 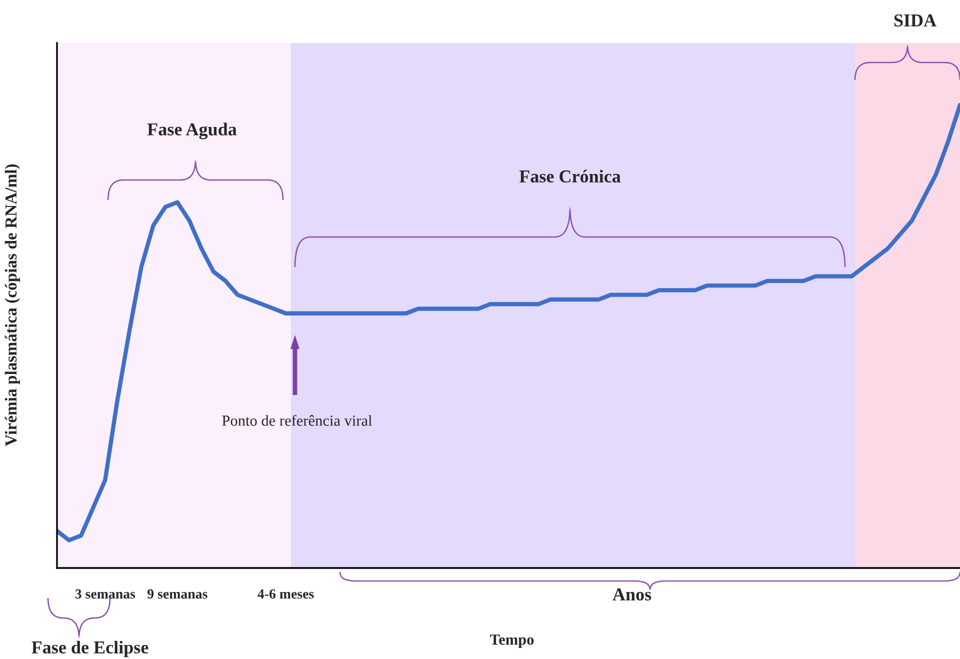 What do you see at coordinates (570, 176) in the screenshot?
I see `annotation: Fase Crónica` at bounding box center [570, 176].